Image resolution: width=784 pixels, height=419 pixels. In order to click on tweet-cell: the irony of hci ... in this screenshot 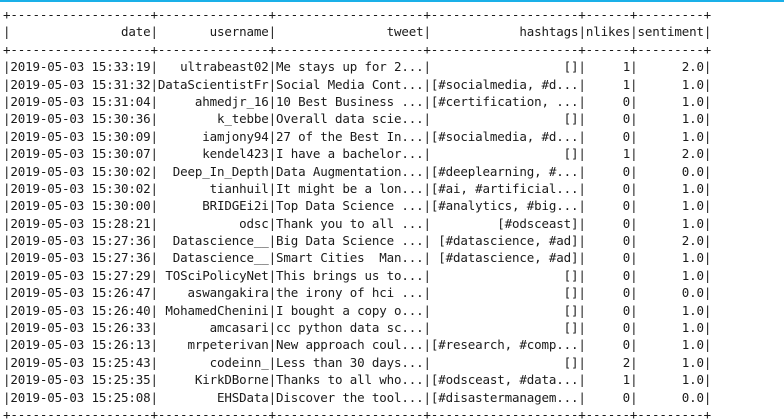, I will do `click(350, 292)`.